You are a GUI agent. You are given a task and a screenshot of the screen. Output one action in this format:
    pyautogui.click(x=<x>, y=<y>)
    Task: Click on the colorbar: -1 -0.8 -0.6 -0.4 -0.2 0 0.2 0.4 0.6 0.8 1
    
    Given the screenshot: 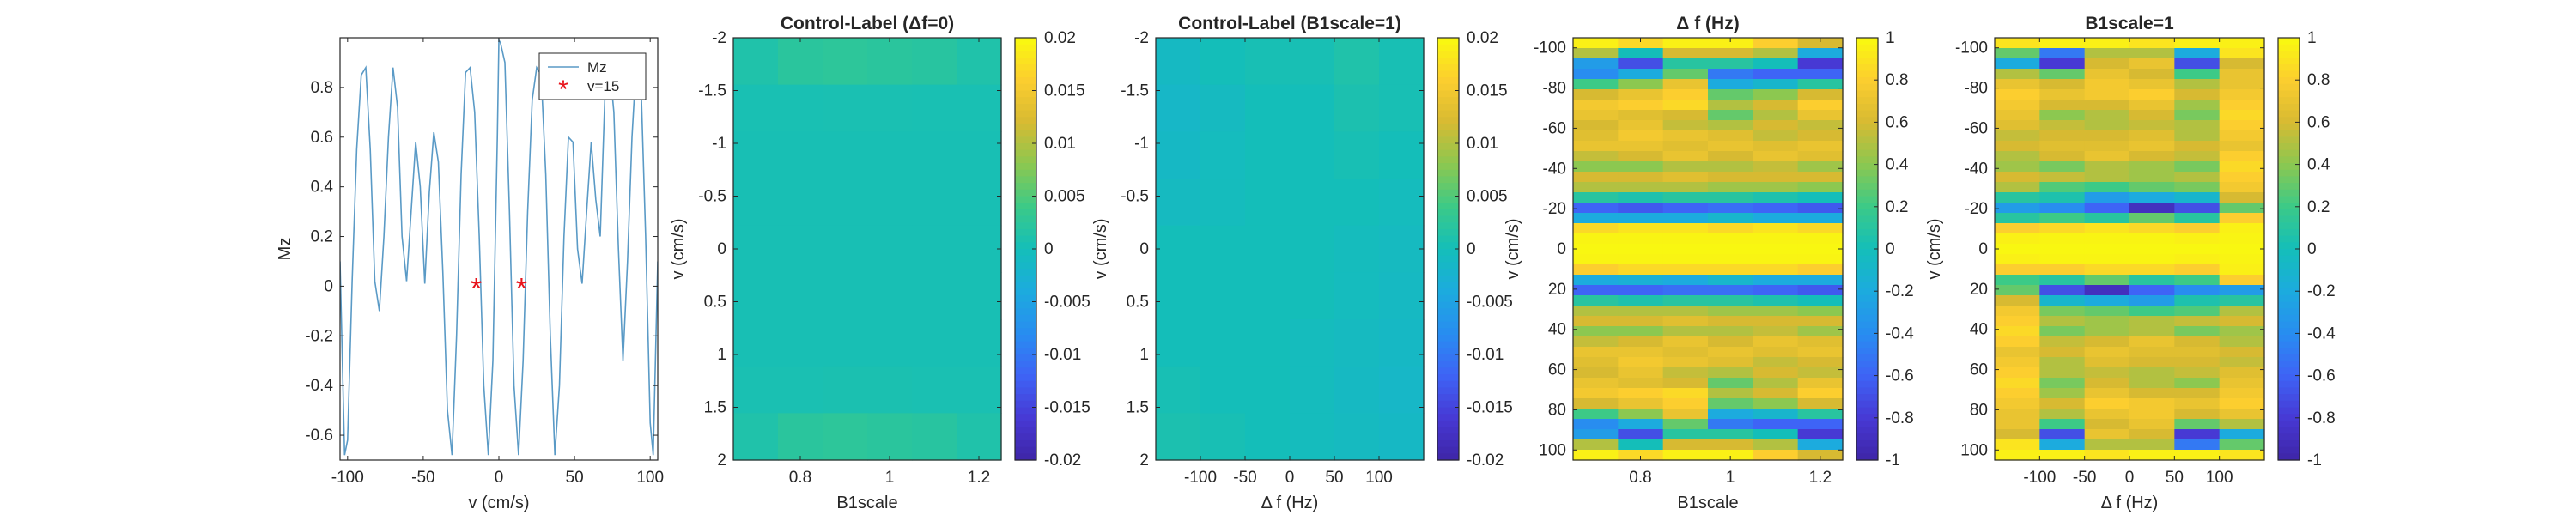 What is the action you would take?
    pyautogui.click(x=2306, y=249)
    